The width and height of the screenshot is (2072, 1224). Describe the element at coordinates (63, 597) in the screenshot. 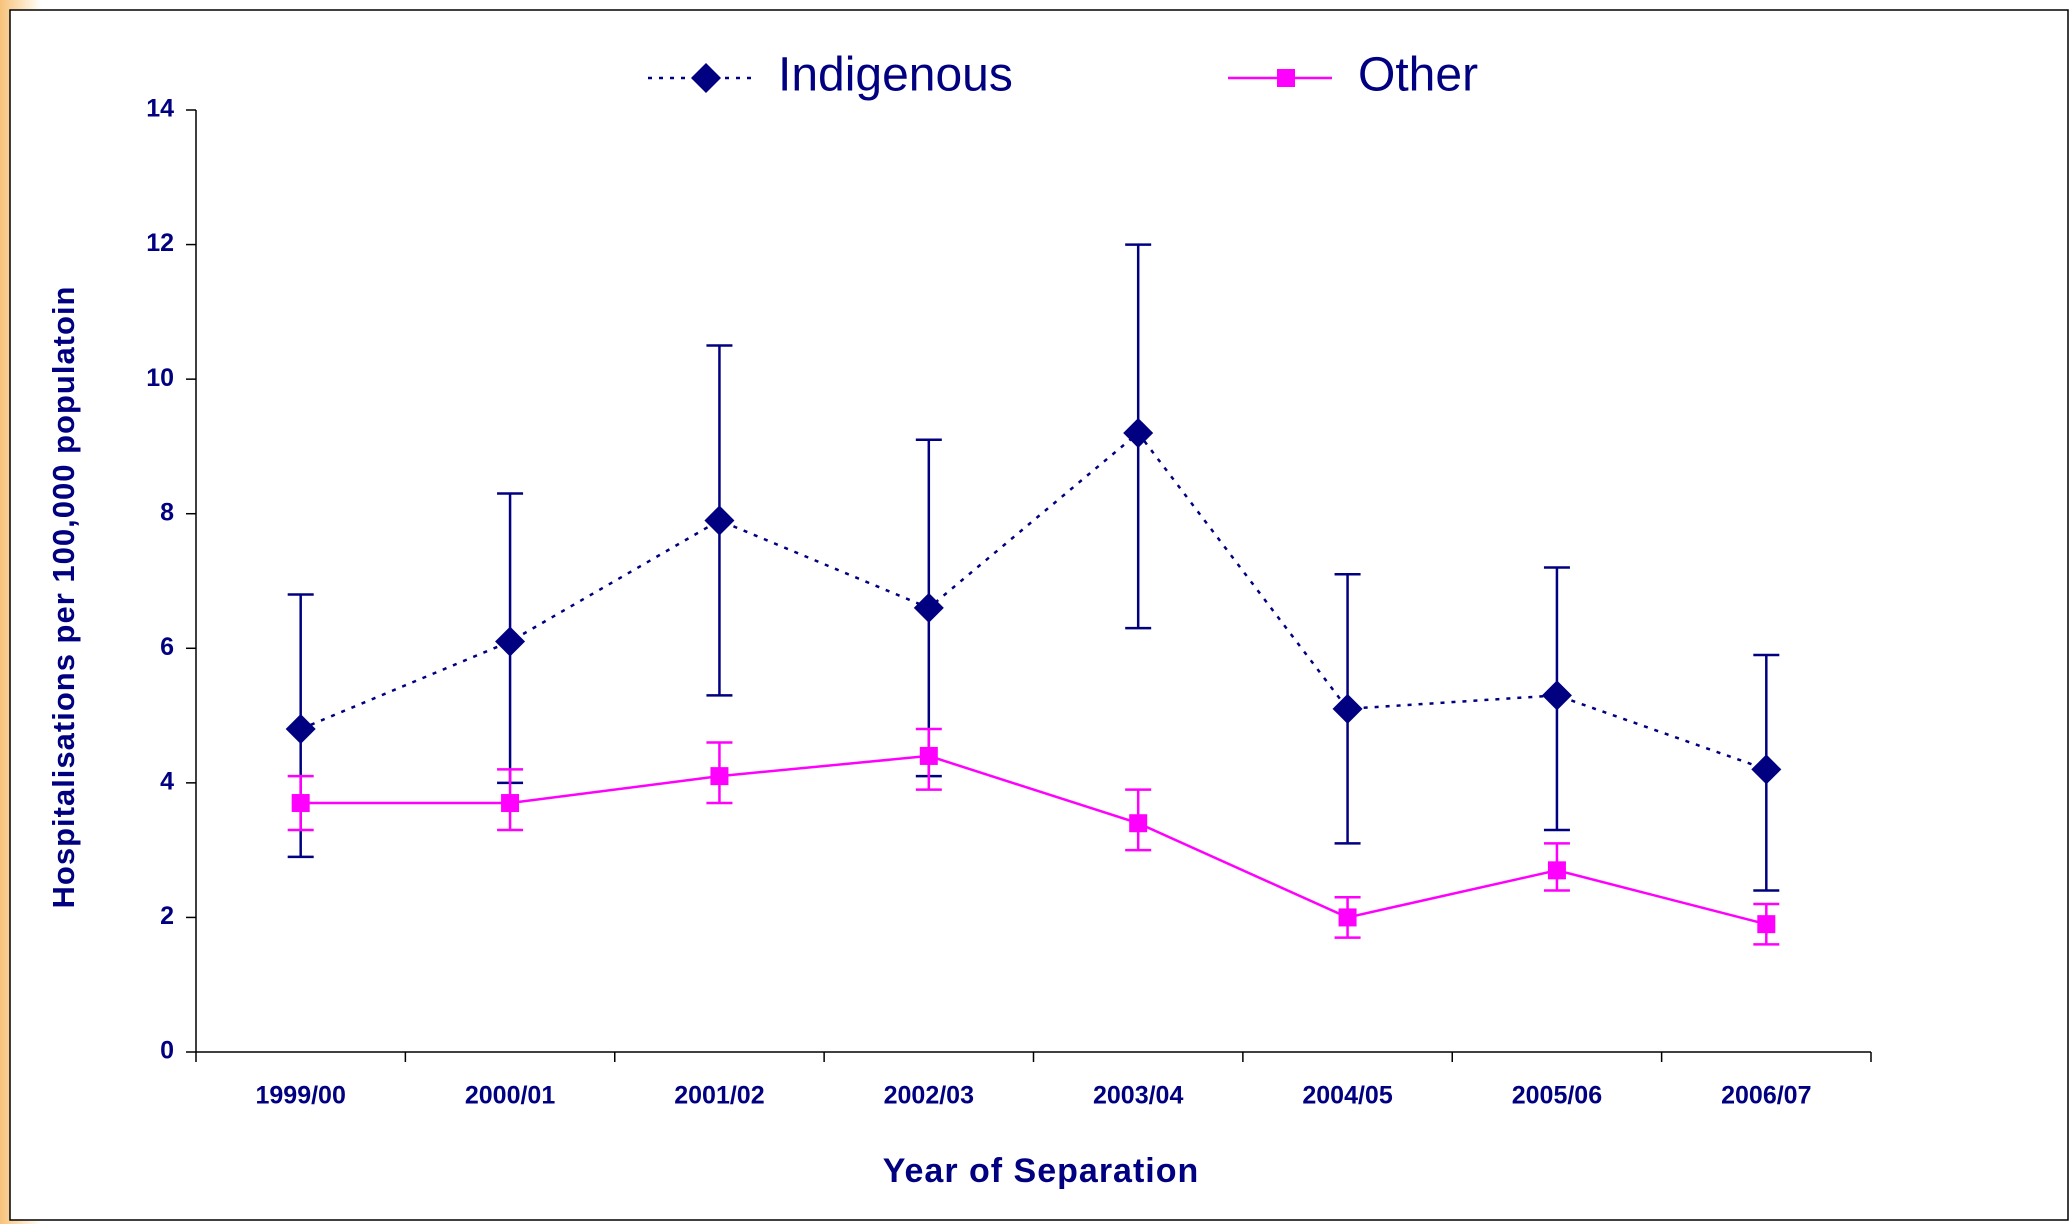

I see `y-axis-title: Hospitalisations per 100,000 populatoin` at that location.